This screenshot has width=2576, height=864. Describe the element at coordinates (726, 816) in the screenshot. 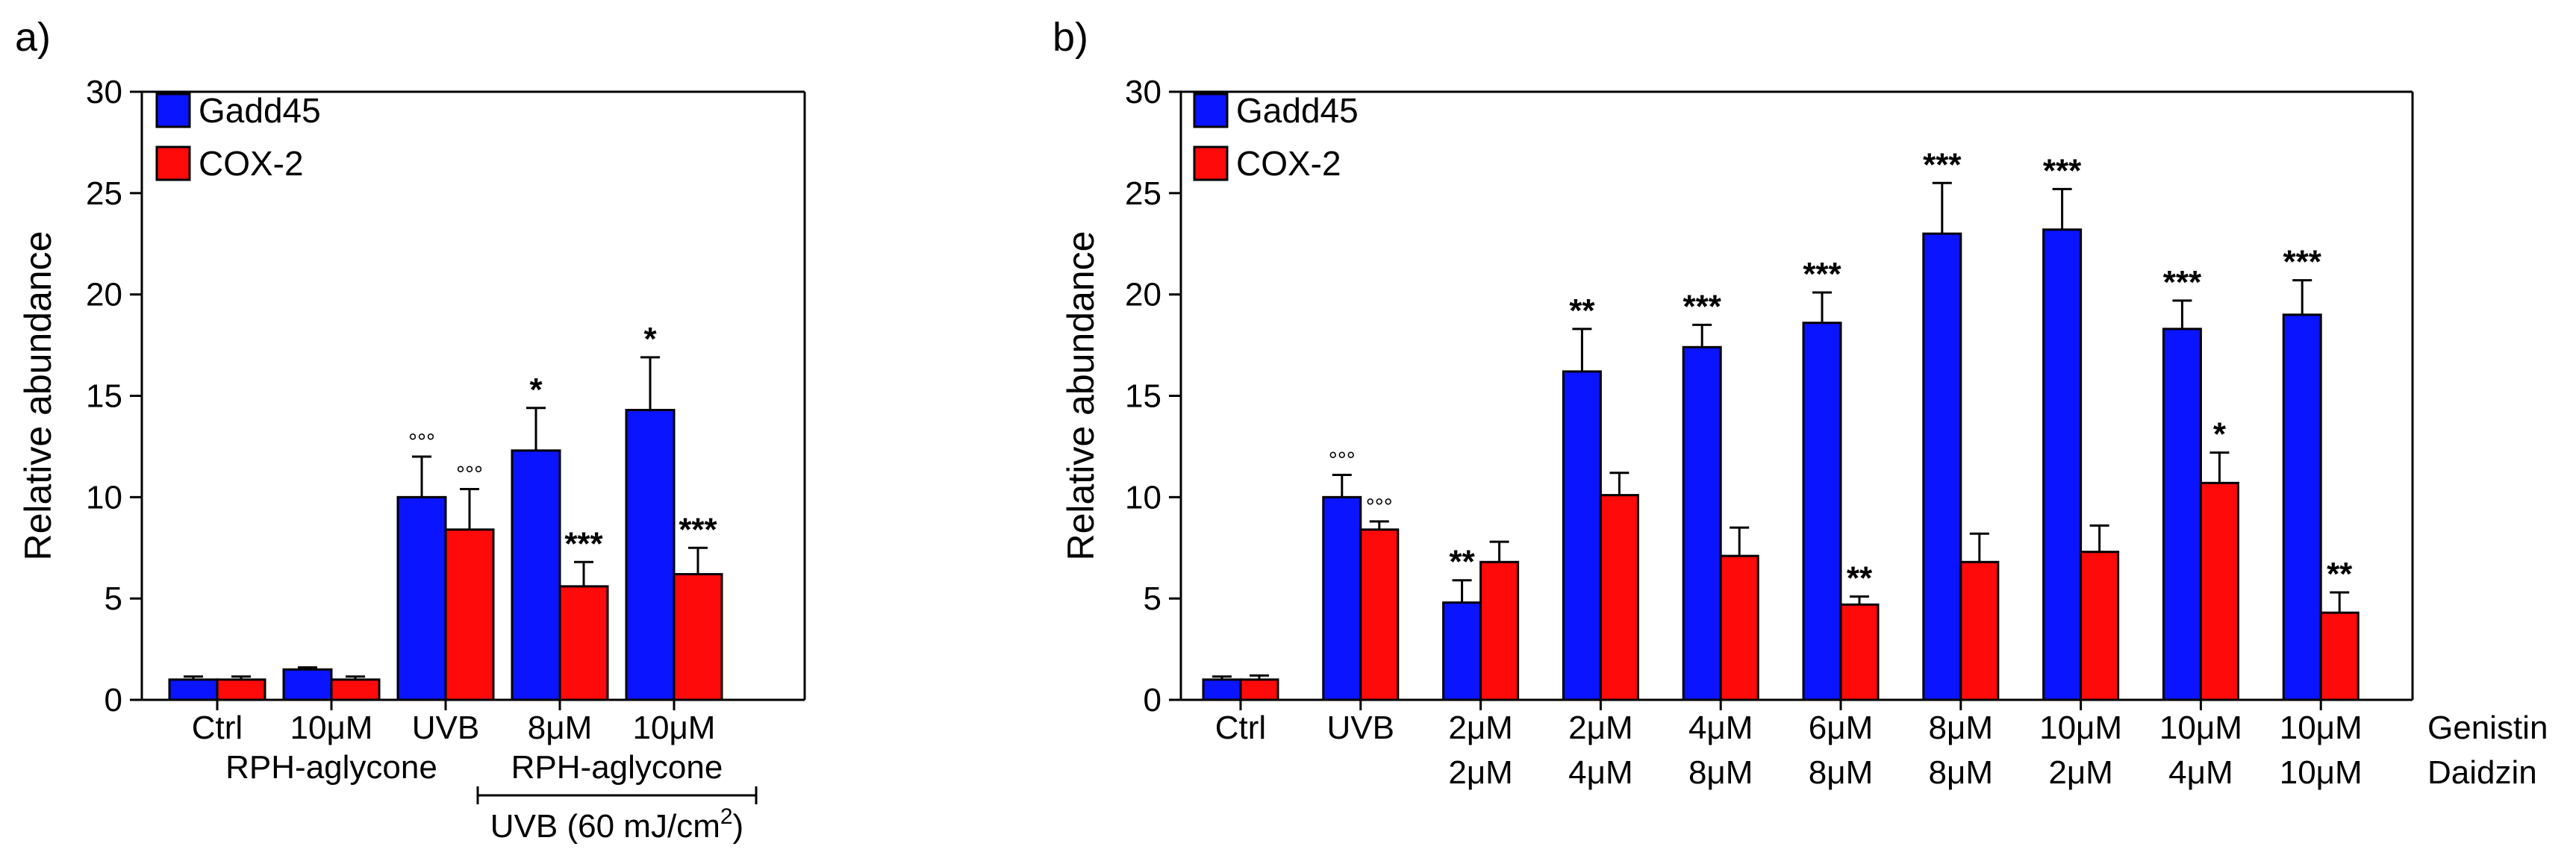

I see `a-bracket-label-sup: 2` at that location.